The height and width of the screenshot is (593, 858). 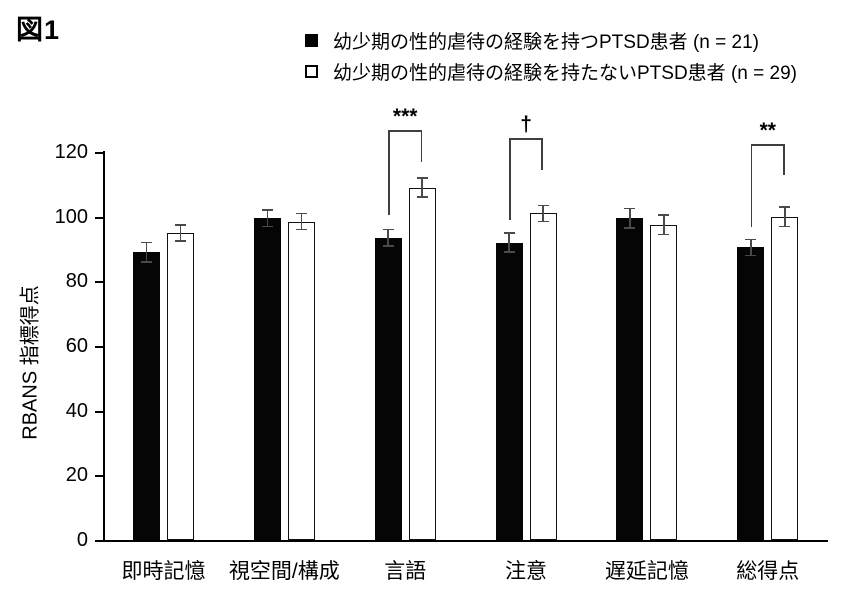 I want to click on x-tick-label: 遅延記憶, so click(x=646, y=571).